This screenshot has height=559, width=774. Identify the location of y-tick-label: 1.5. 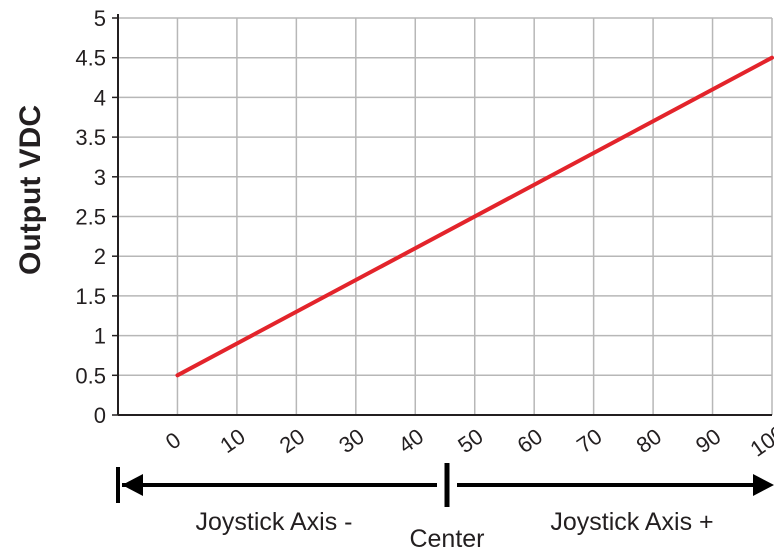
(90, 296).